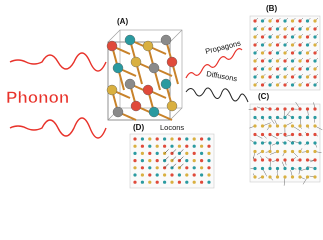 The image size is (323, 240). I want to click on crystal-cube, so click(144, 75).